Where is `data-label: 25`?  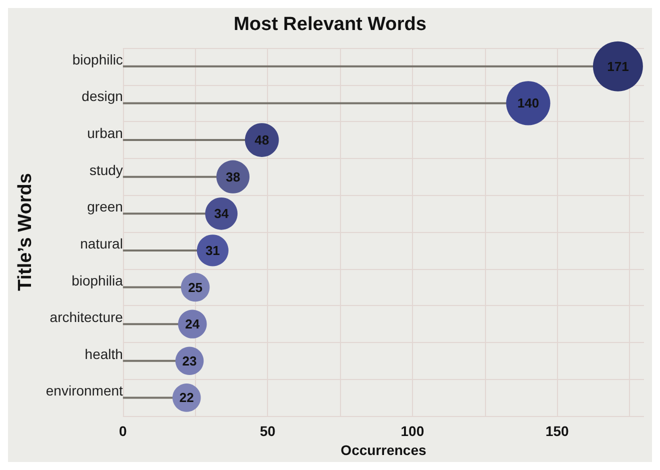
data-label: 25 is located at coordinates (195, 287).